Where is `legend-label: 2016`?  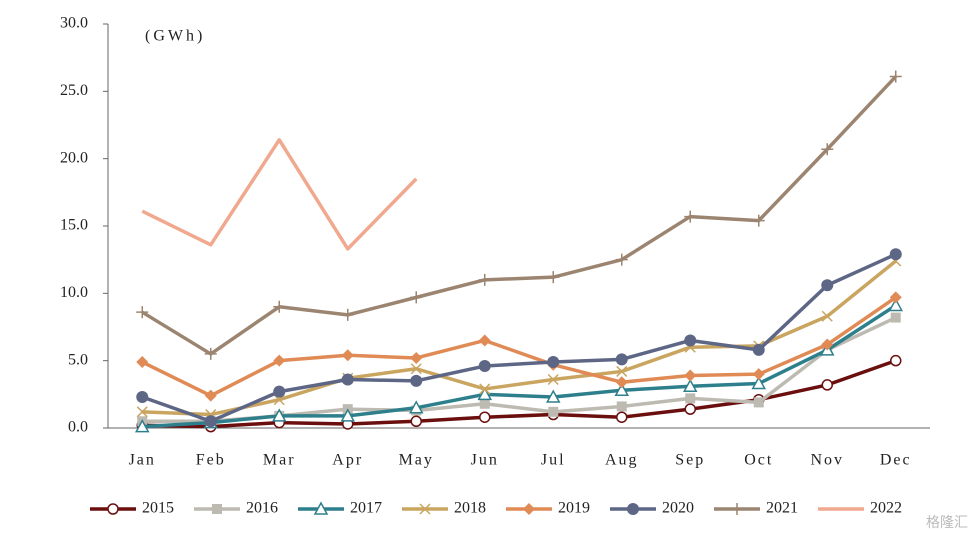 legend-label: 2016 is located at coordinates (262, 508).